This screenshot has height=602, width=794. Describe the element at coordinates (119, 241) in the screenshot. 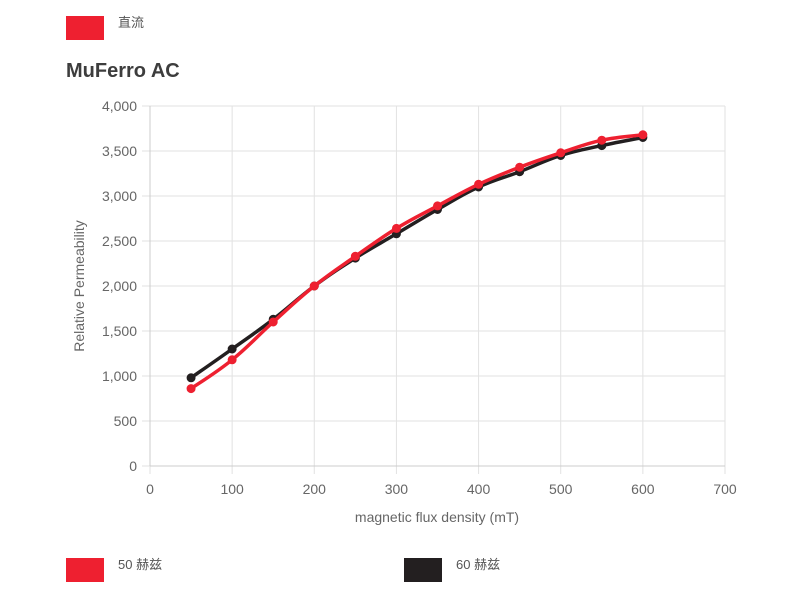

I see `y-tick-label: 2,500` at that location.